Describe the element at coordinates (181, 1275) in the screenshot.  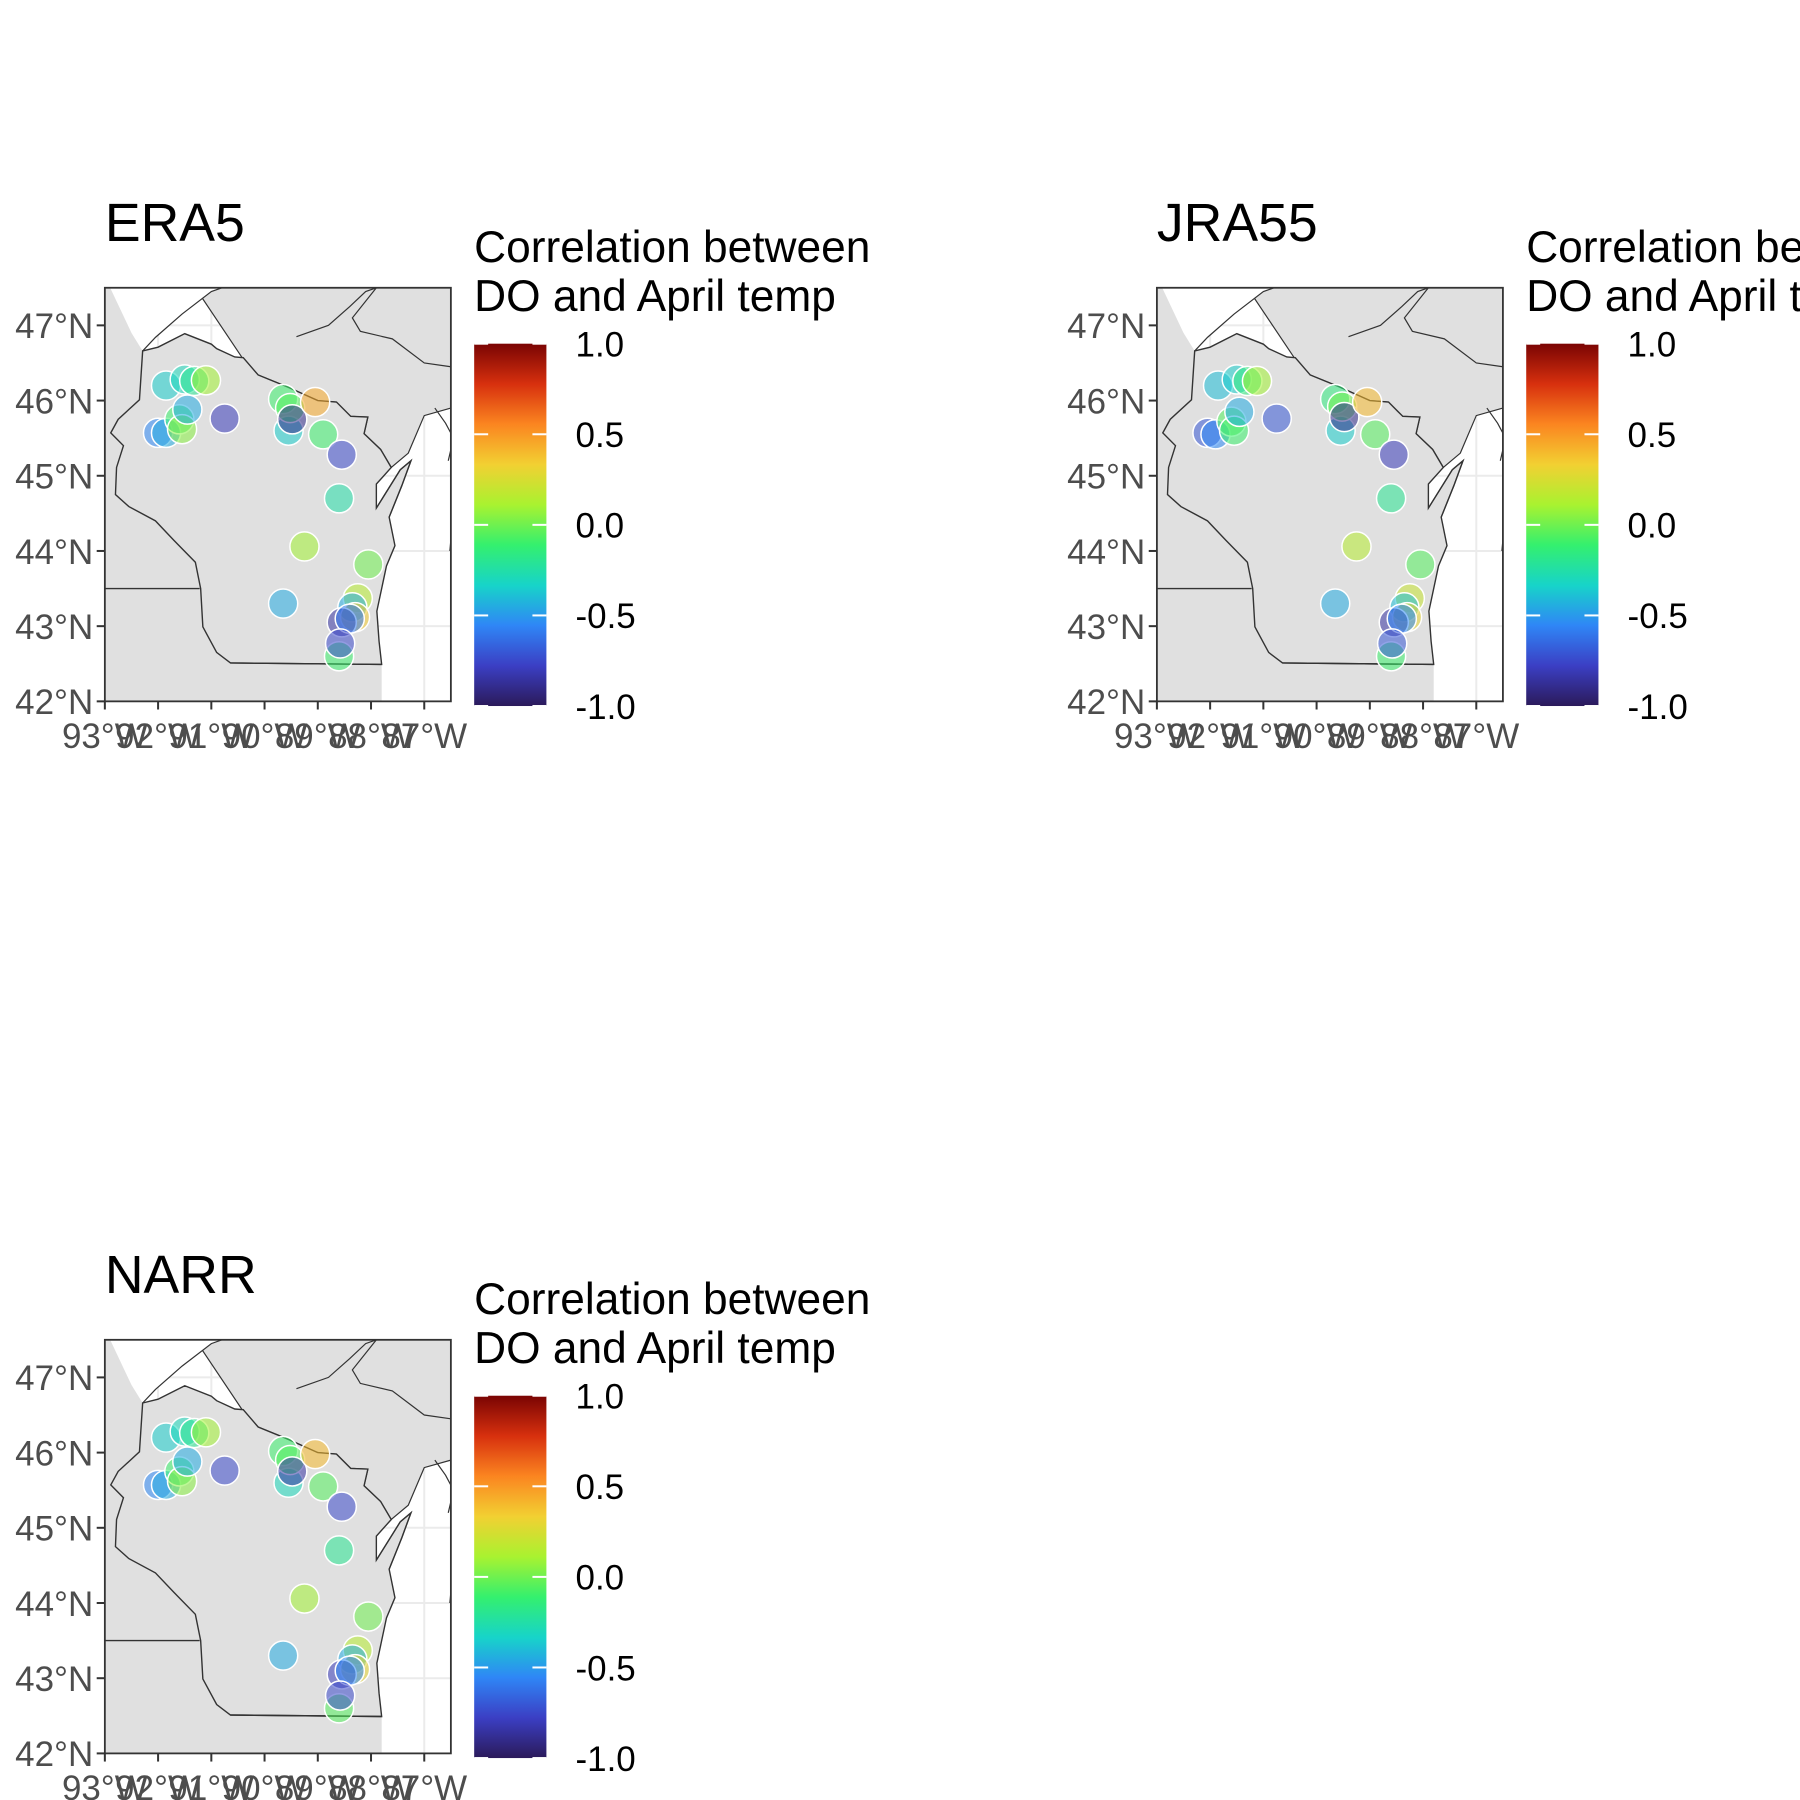
I see `panel-title: NARR` at that location.